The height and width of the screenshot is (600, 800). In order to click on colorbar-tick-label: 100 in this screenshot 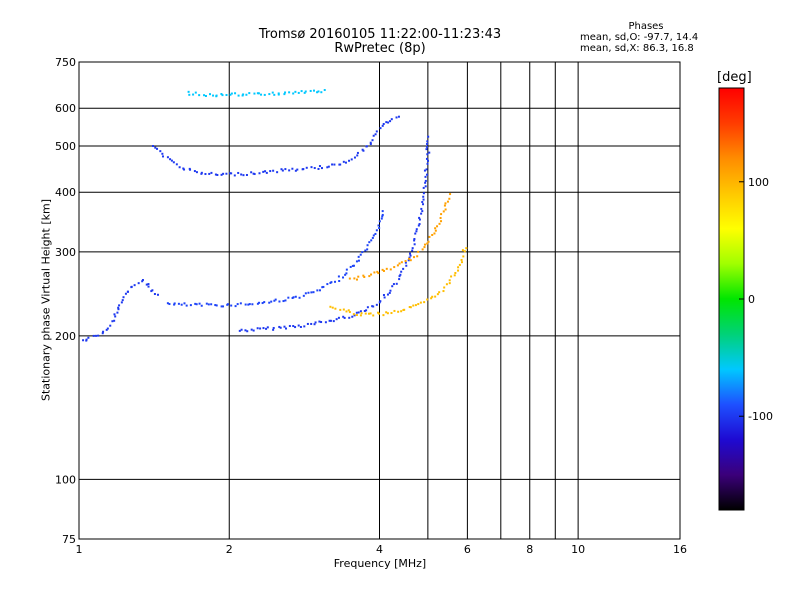, I will do `click(758, 182)`.